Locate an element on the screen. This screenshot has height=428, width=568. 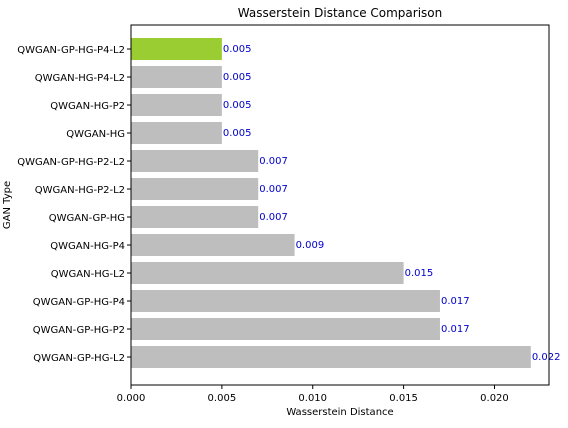
y-tick-label: QWGAN-GP-HG-P4-L2 is located at coordinates (71, 50).